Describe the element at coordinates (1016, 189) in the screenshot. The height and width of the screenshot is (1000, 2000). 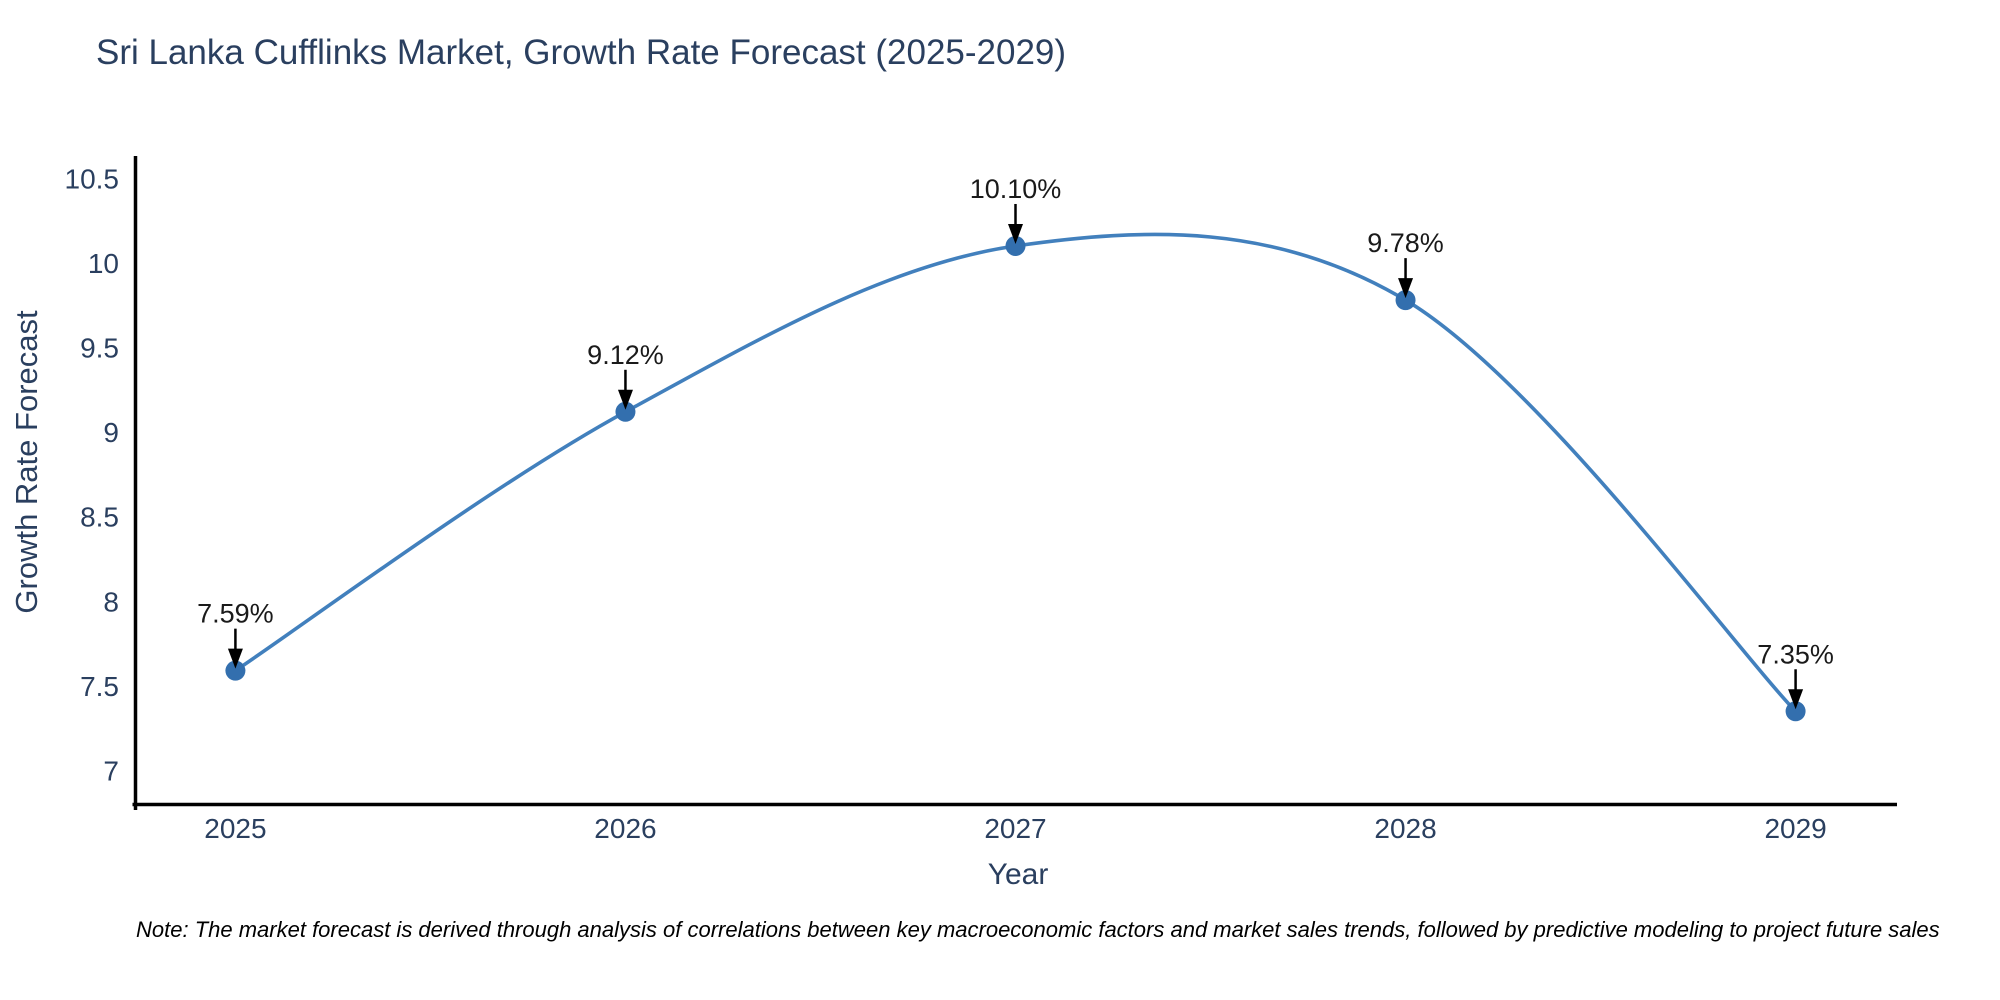
I see `point-annotation: 10.10%` at that location.